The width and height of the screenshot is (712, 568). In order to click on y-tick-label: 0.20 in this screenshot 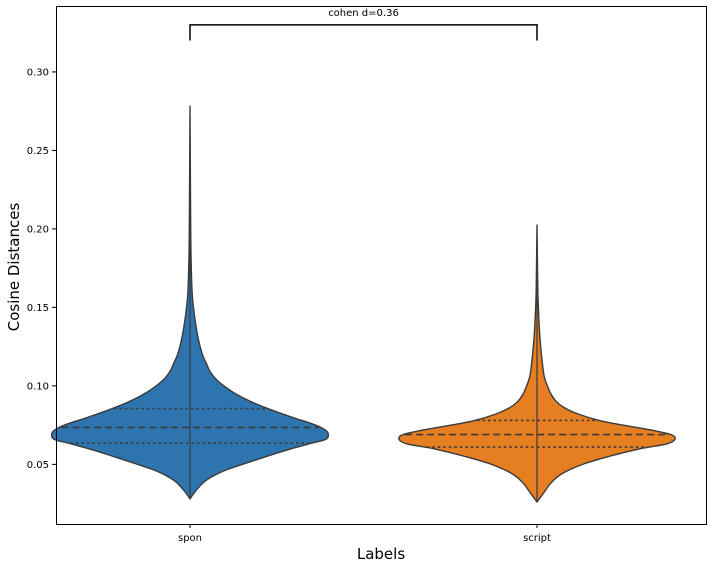, I will do `click(38, 229)`.